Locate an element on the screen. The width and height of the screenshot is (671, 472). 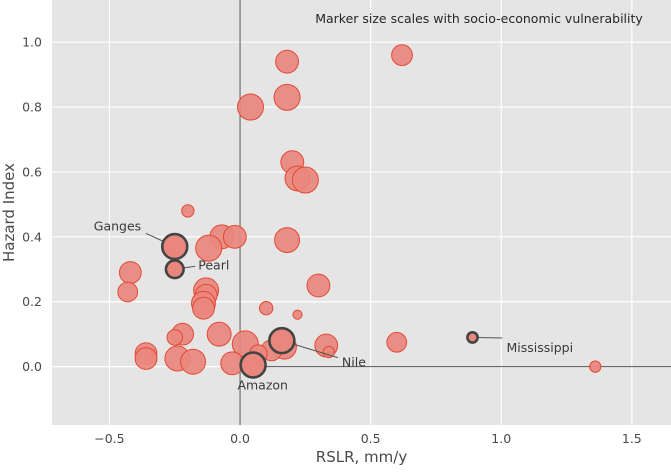
x-tick-label: −0.5 is located at coordinates (109, 438).